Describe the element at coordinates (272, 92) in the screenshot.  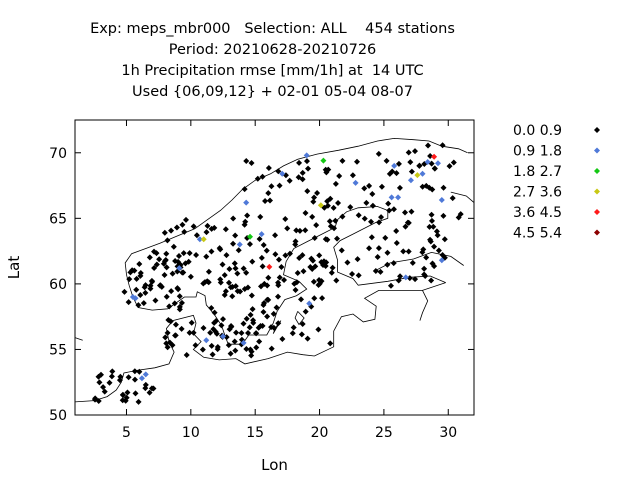
I see `title-line-4: Used {06,09,12} + 02-01 05-04 08-07` at that location.